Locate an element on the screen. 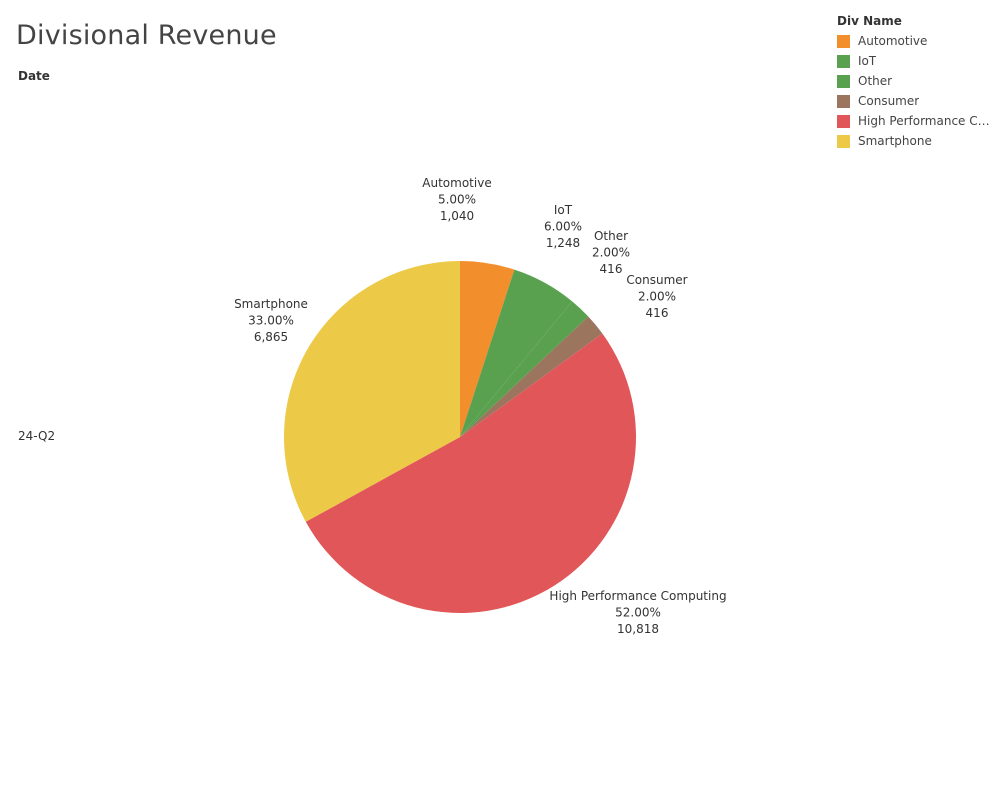 The height and width of the screenshot is (800, 1000). legend-item-consumer: Consumer is located at coordinates (917, 101).